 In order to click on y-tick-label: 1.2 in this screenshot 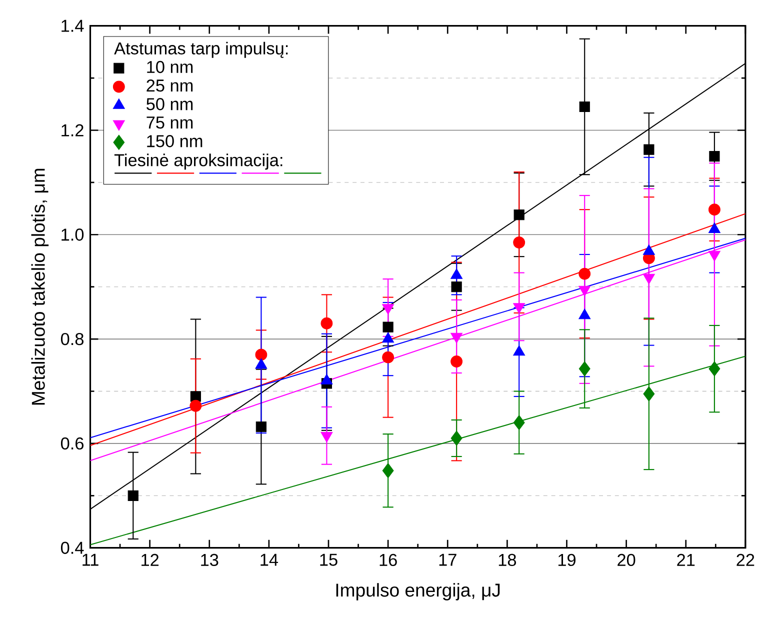, I will do `click(73, 130)`.